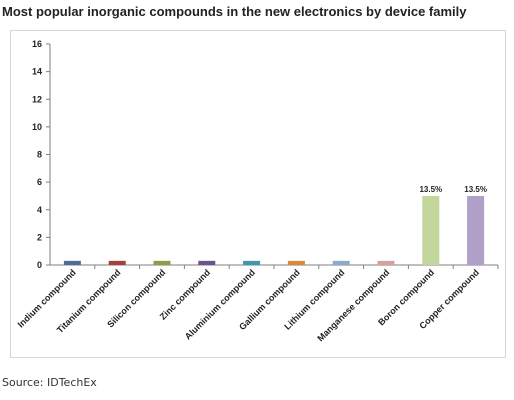 Image resolution: width=514 pixels, height=400 pixels. I want to click on y-tick-label: 10, so click(37, 127).